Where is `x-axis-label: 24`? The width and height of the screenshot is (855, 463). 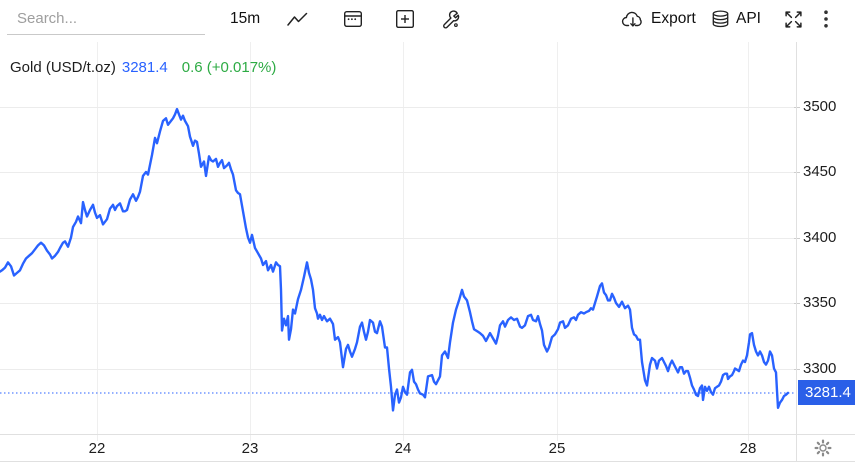
x-axis-label: 24 is located at coordinates (403, 448).